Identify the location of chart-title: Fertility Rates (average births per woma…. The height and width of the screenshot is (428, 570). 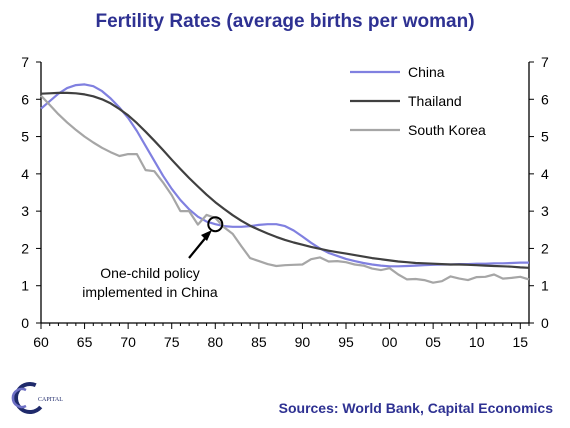
(284, 21).